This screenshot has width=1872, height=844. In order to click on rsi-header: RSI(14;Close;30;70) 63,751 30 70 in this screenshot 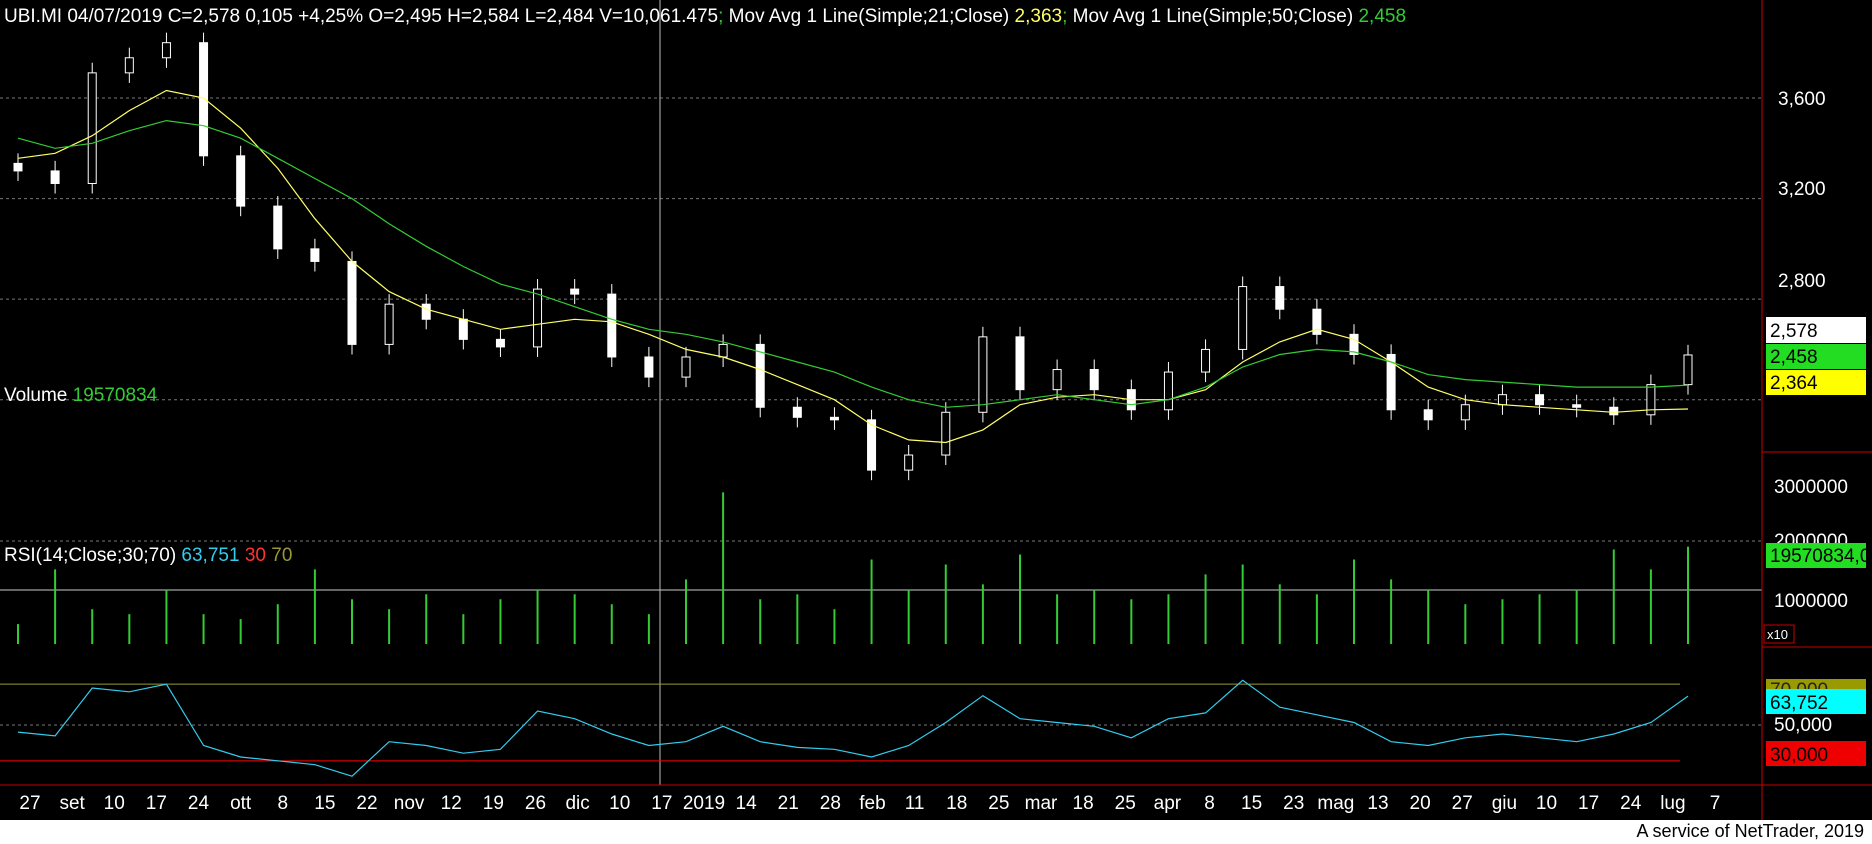, I will do `click(148, 555)`.